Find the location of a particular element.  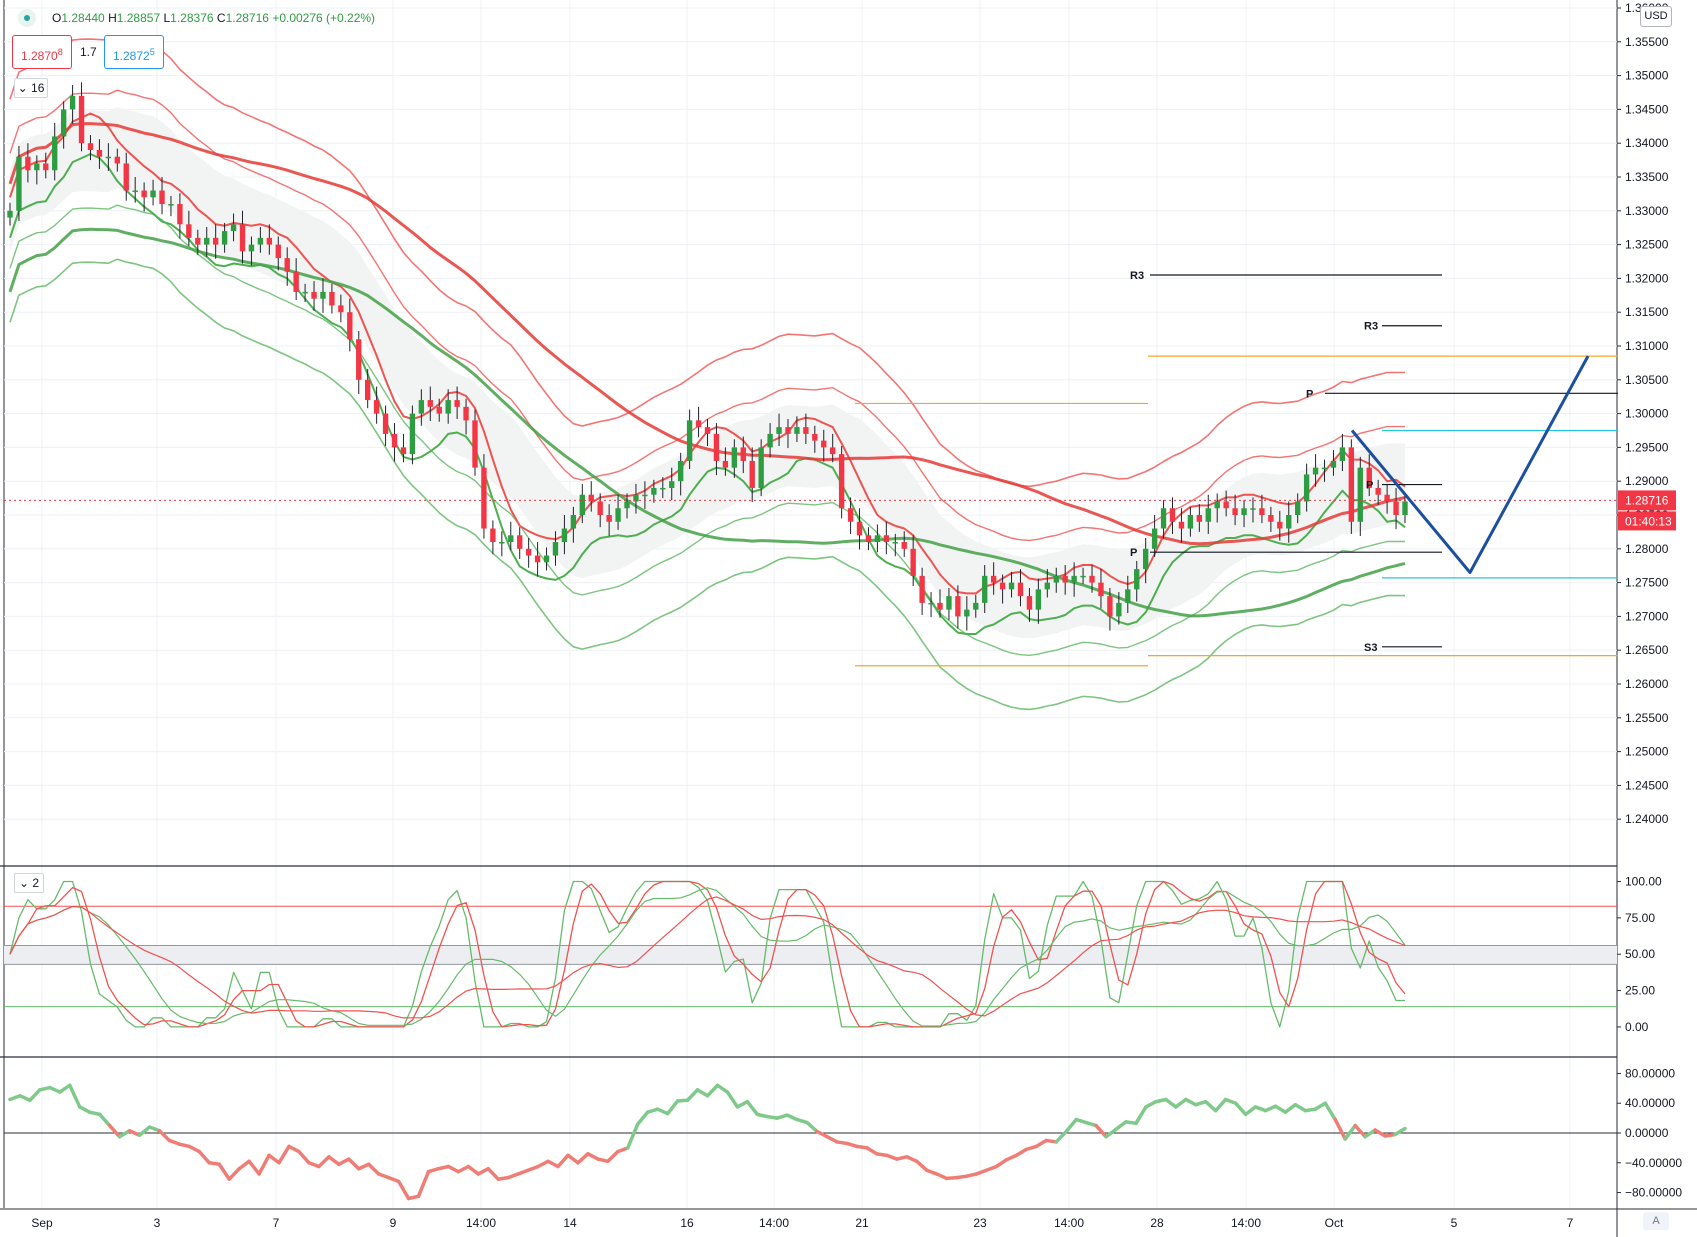

symbol-logo-icon is located at coordinates (27, 18).